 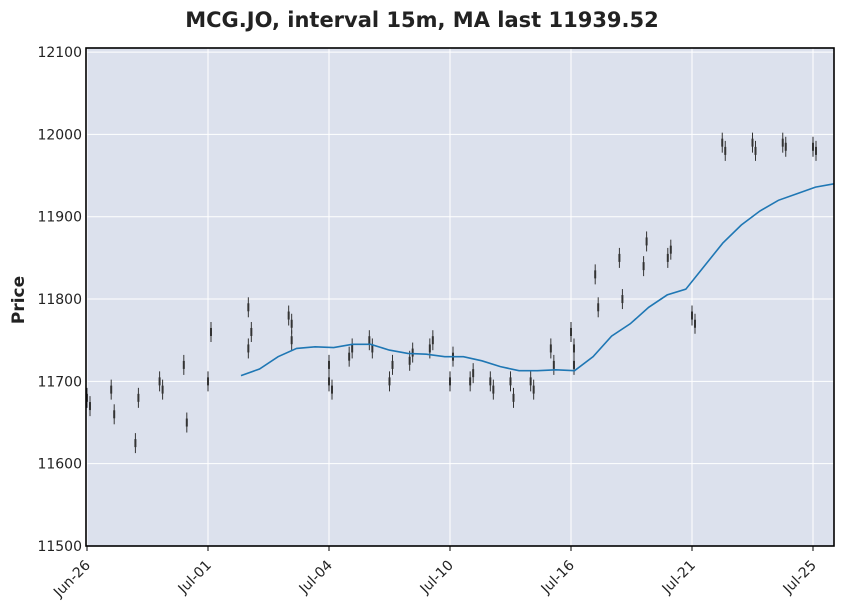 I want to click on y-axis: 11500 11600 11700 11800 11900 12000 12100, so click(x=59, y=300).